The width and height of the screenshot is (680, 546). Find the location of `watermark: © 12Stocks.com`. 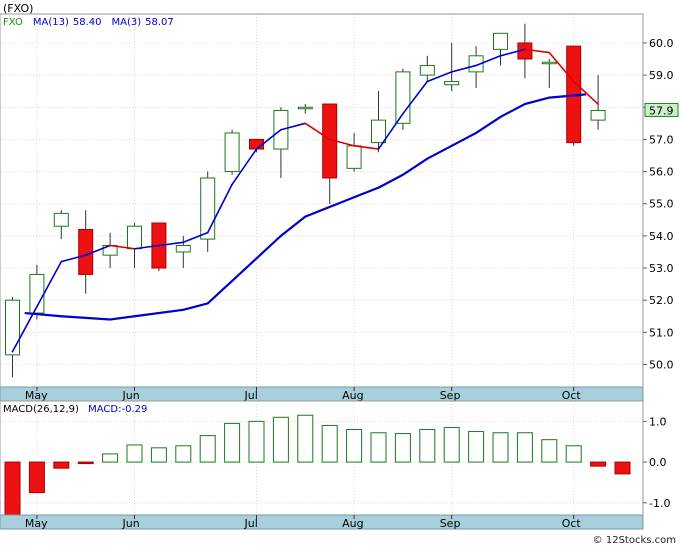

watermark: © 12Stocks.com is located at coordinates (634, 540).